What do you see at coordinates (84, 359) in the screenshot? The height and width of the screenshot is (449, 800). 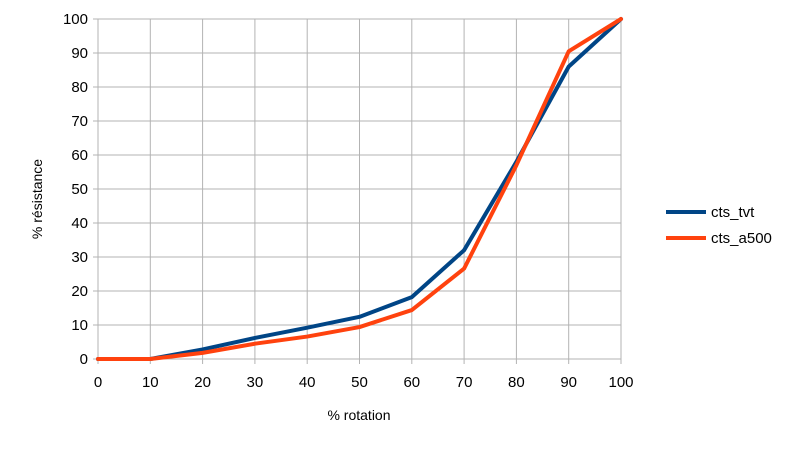 I see `y-tick-label: 0` at bounding box center [84, 359].